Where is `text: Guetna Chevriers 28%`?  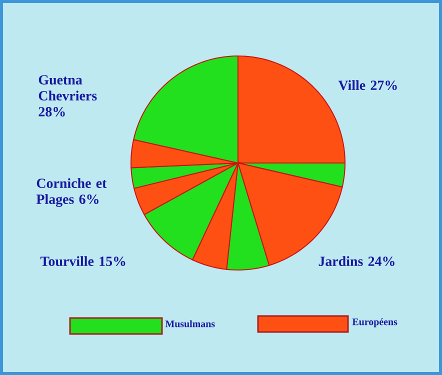 text: Guetna Chevriers 28% is located at coordinates (67, 95).